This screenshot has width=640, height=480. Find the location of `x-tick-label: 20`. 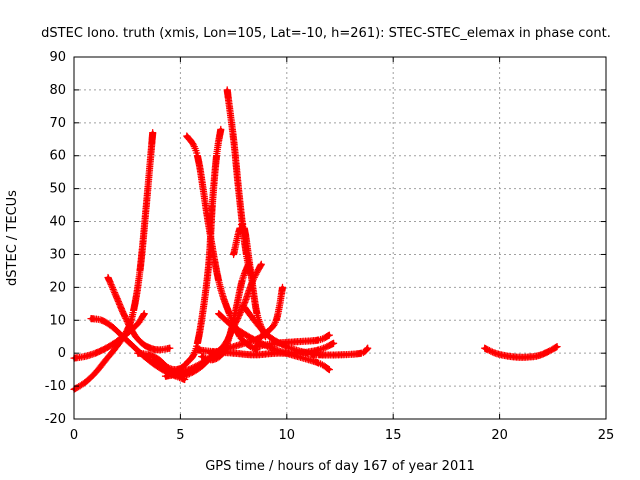

x-tick-label: 20 is located at coordinates (499, 435).